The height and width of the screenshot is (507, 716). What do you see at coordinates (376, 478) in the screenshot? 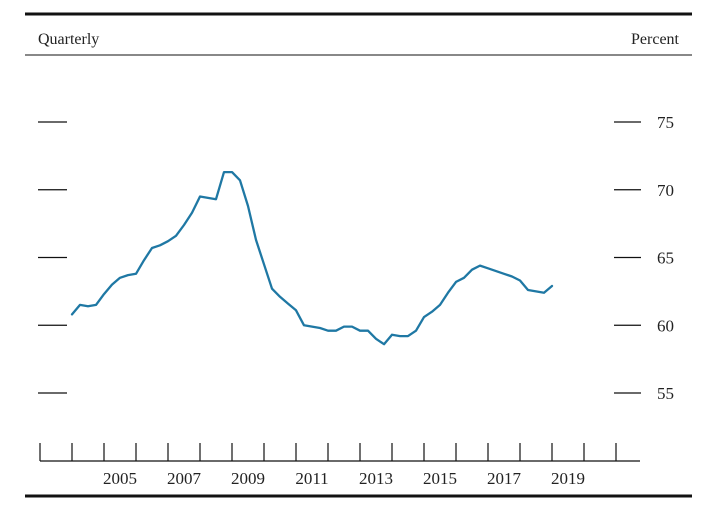
I see `x-tick-label-2013: 2013` at bounding box center [376, 478].